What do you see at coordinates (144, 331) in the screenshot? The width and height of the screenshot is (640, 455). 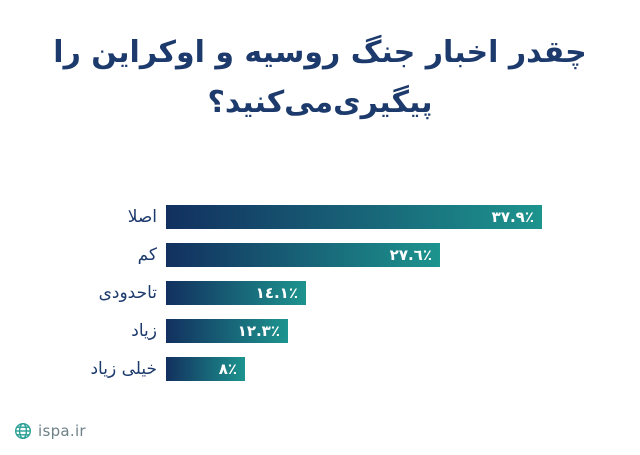 I see `category-label: زیاد` at bounding box center [144, 331].